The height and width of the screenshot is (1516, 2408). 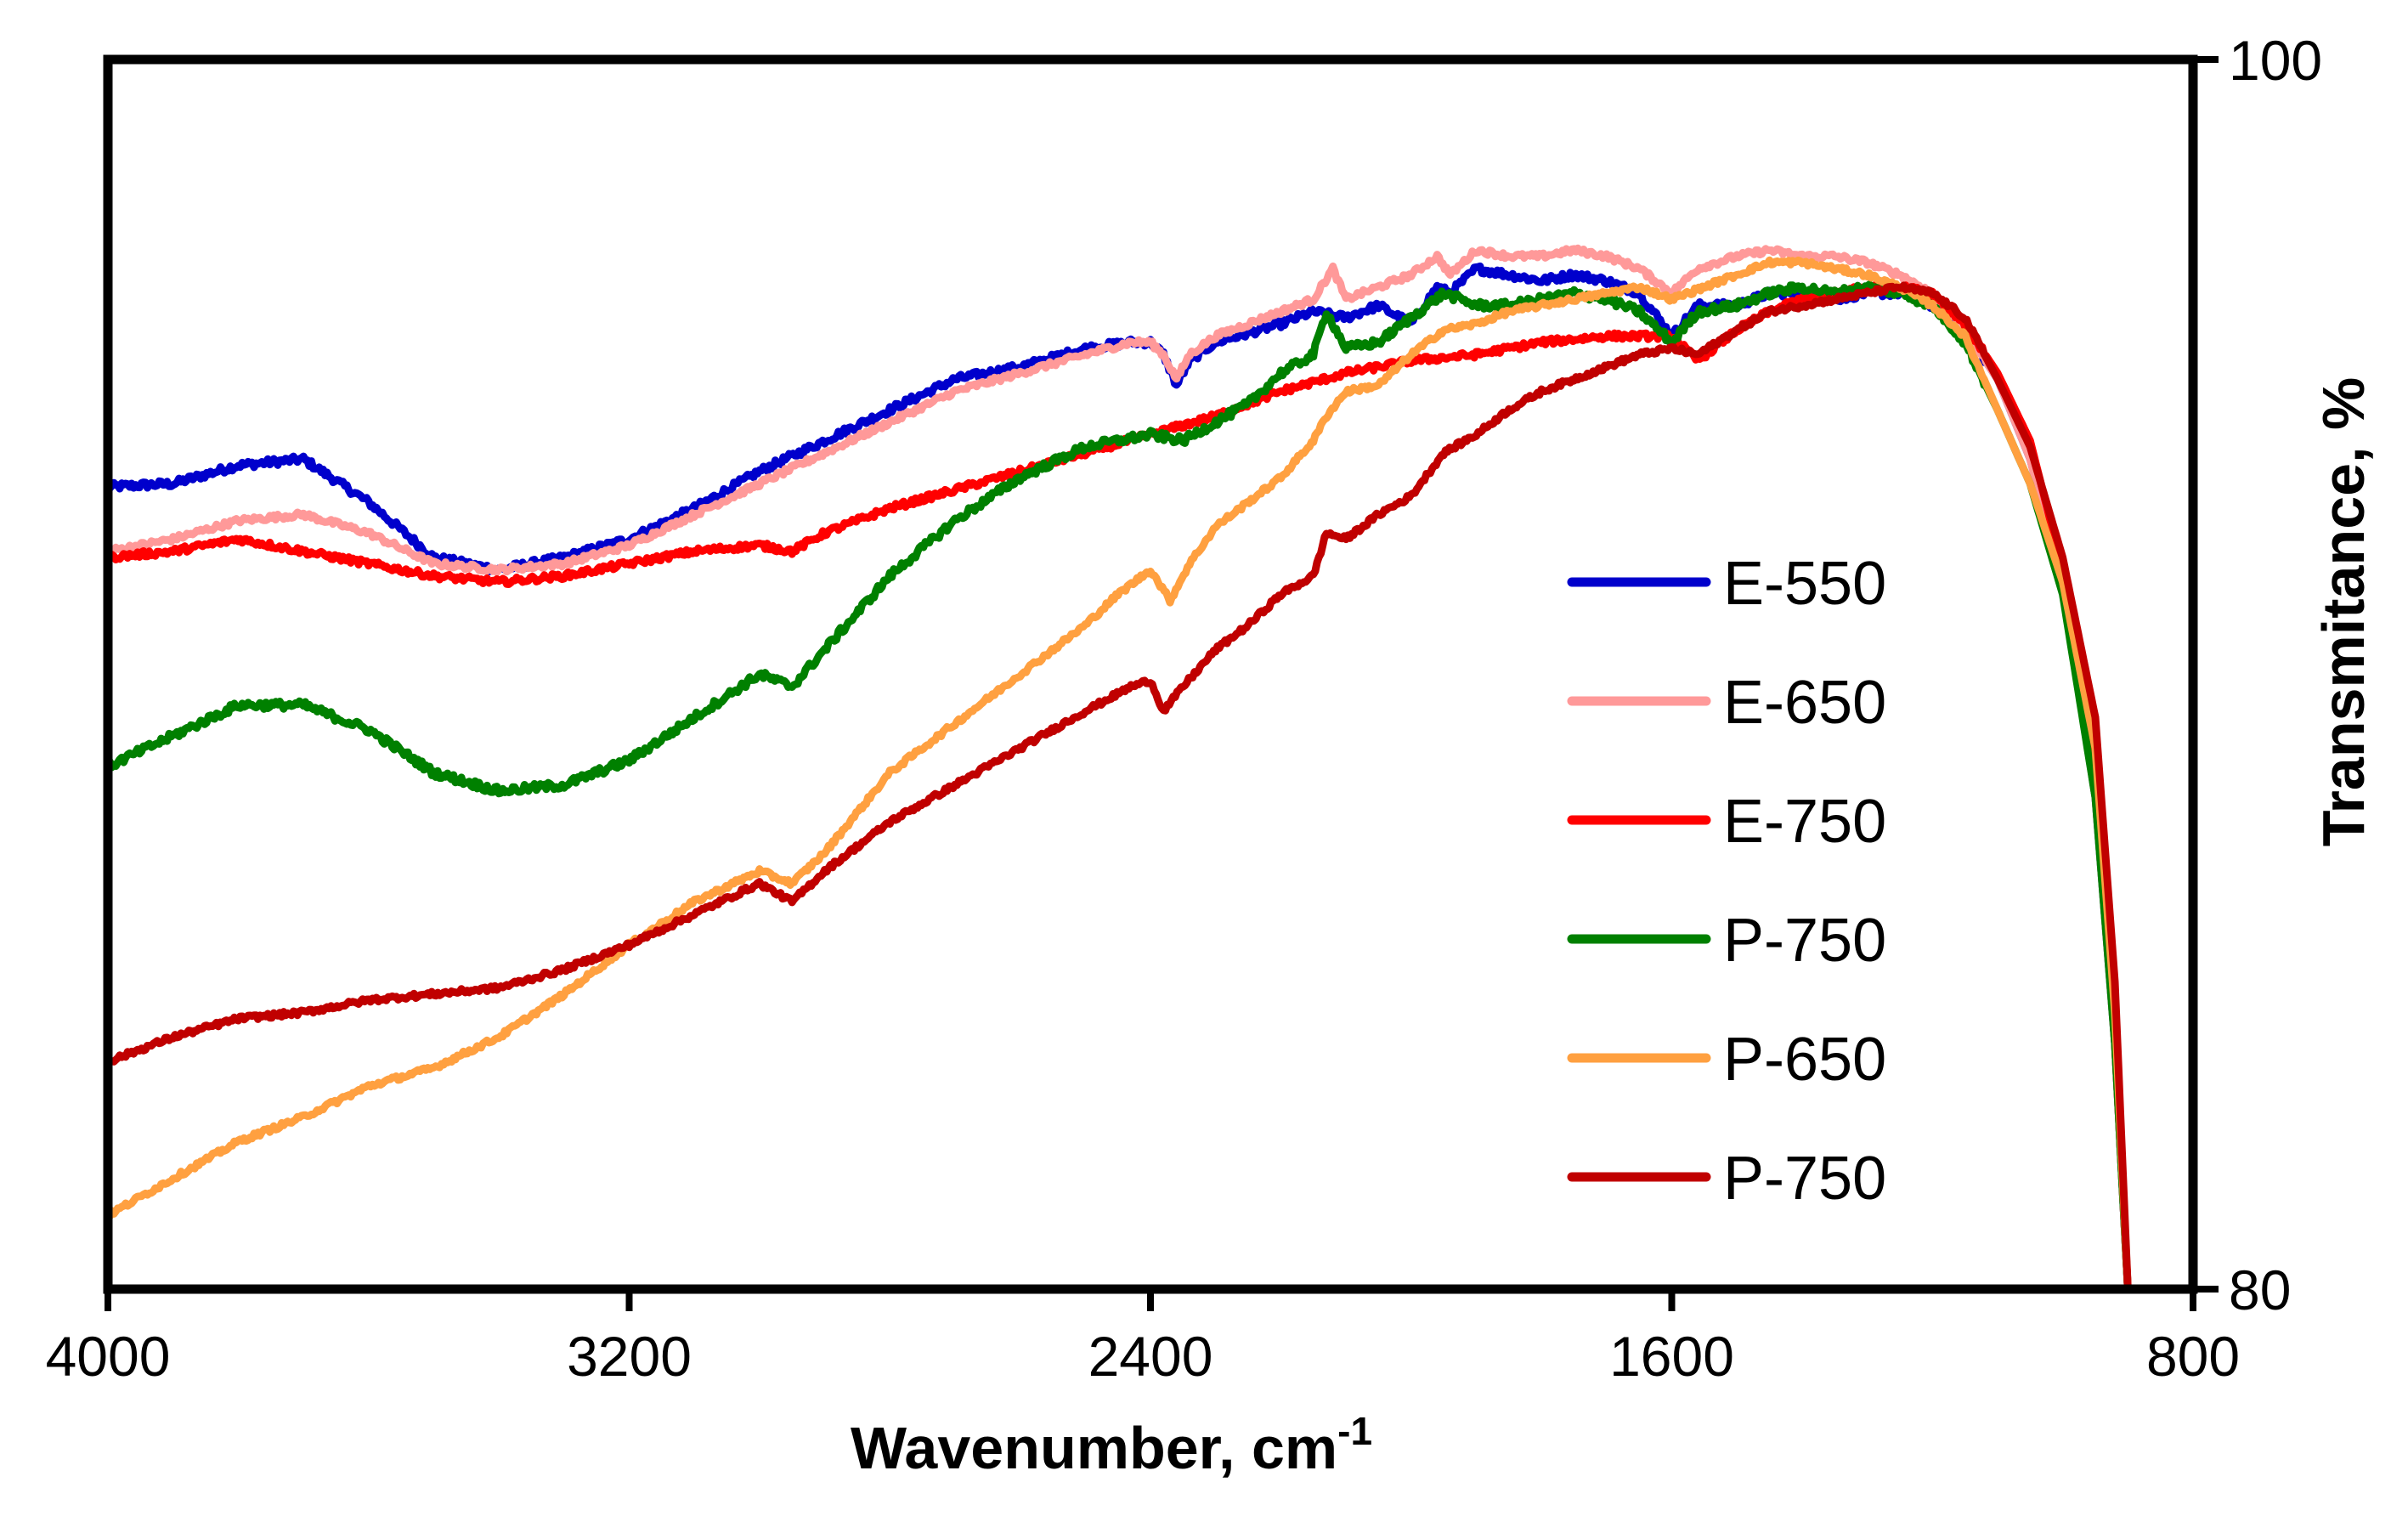 I want to click on legend-label-4: P-750, so click(x=1804, y=941).